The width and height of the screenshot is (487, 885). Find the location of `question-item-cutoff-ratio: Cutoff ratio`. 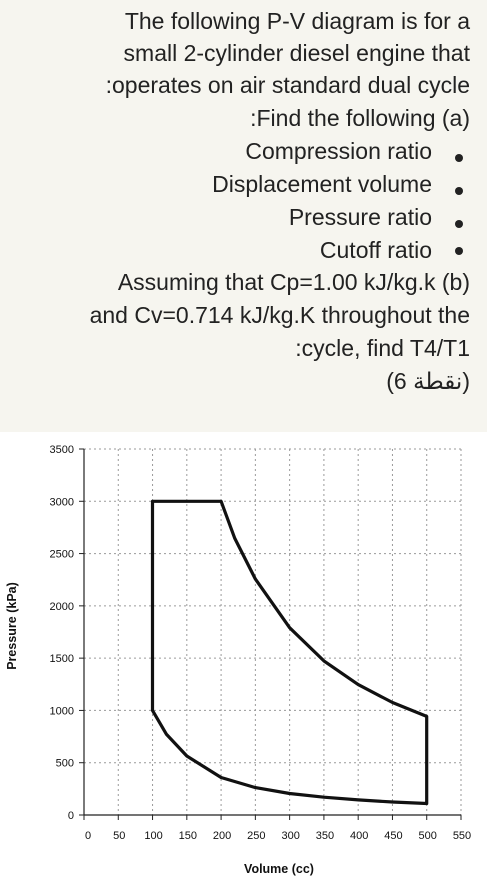

question-item-cutoff-ratio: Cutoff ratio is located at coordinates (375, 250).